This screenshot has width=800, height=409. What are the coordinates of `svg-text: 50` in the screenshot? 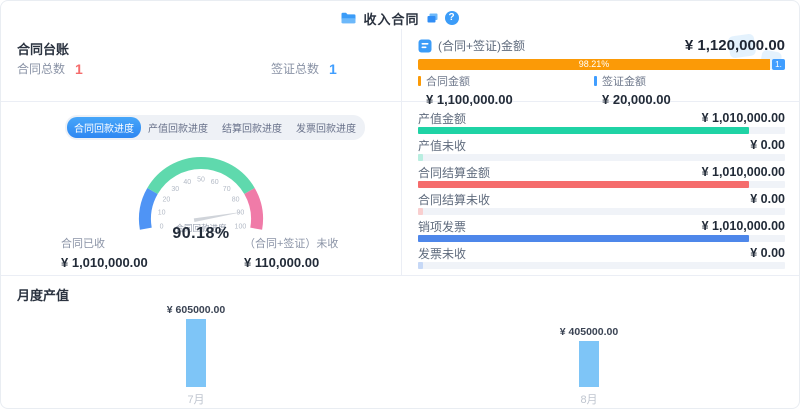 It's located at (201, 180).